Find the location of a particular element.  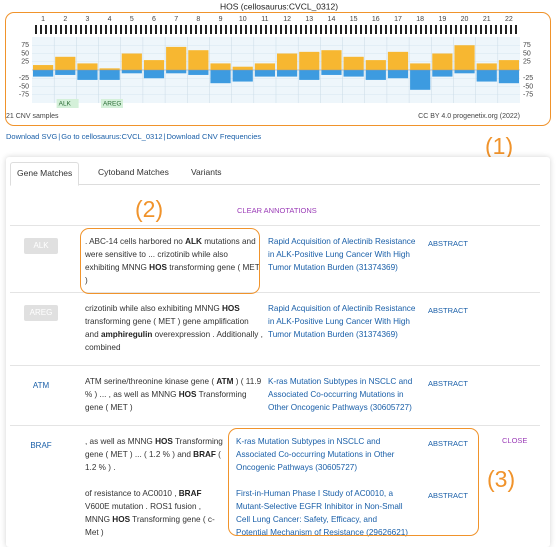

tab: Gene Matches is located at coordinates (45, 174).